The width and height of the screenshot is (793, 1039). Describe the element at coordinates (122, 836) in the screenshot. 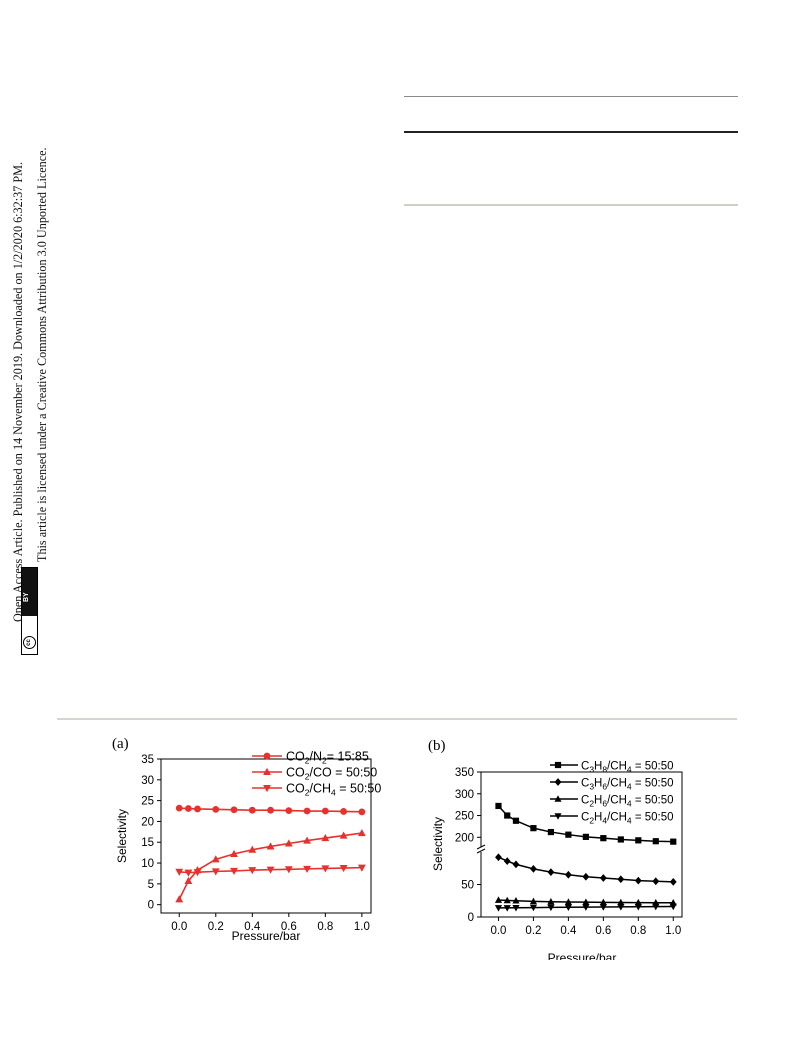

I see `y-axis-title-a: Selectivity` at that location.